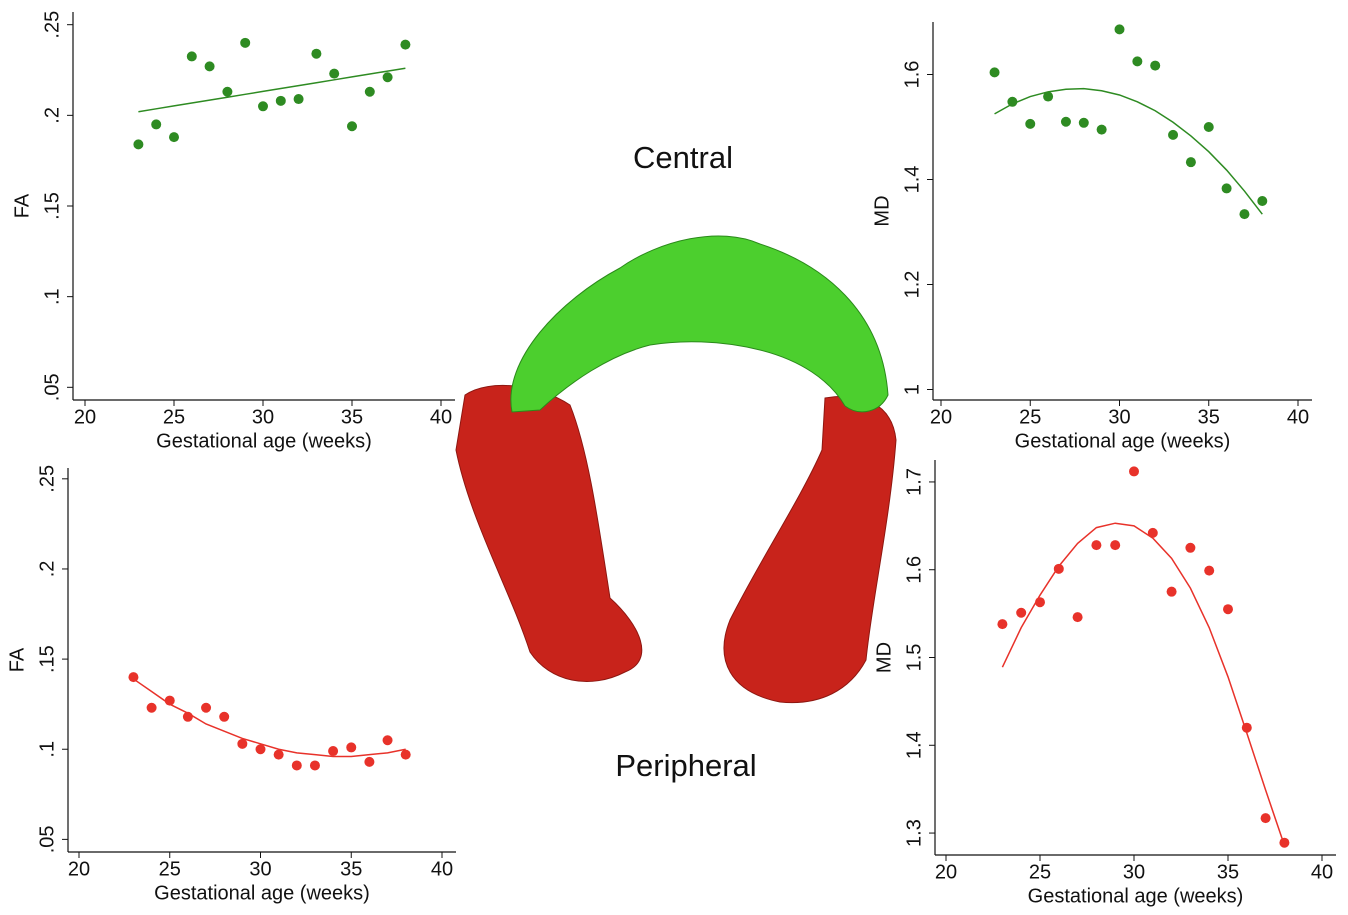  What do you see at coordinates (912, 389) in the screenshot?
I see `y-tick-label: 1` at bounding box center [912, 389].